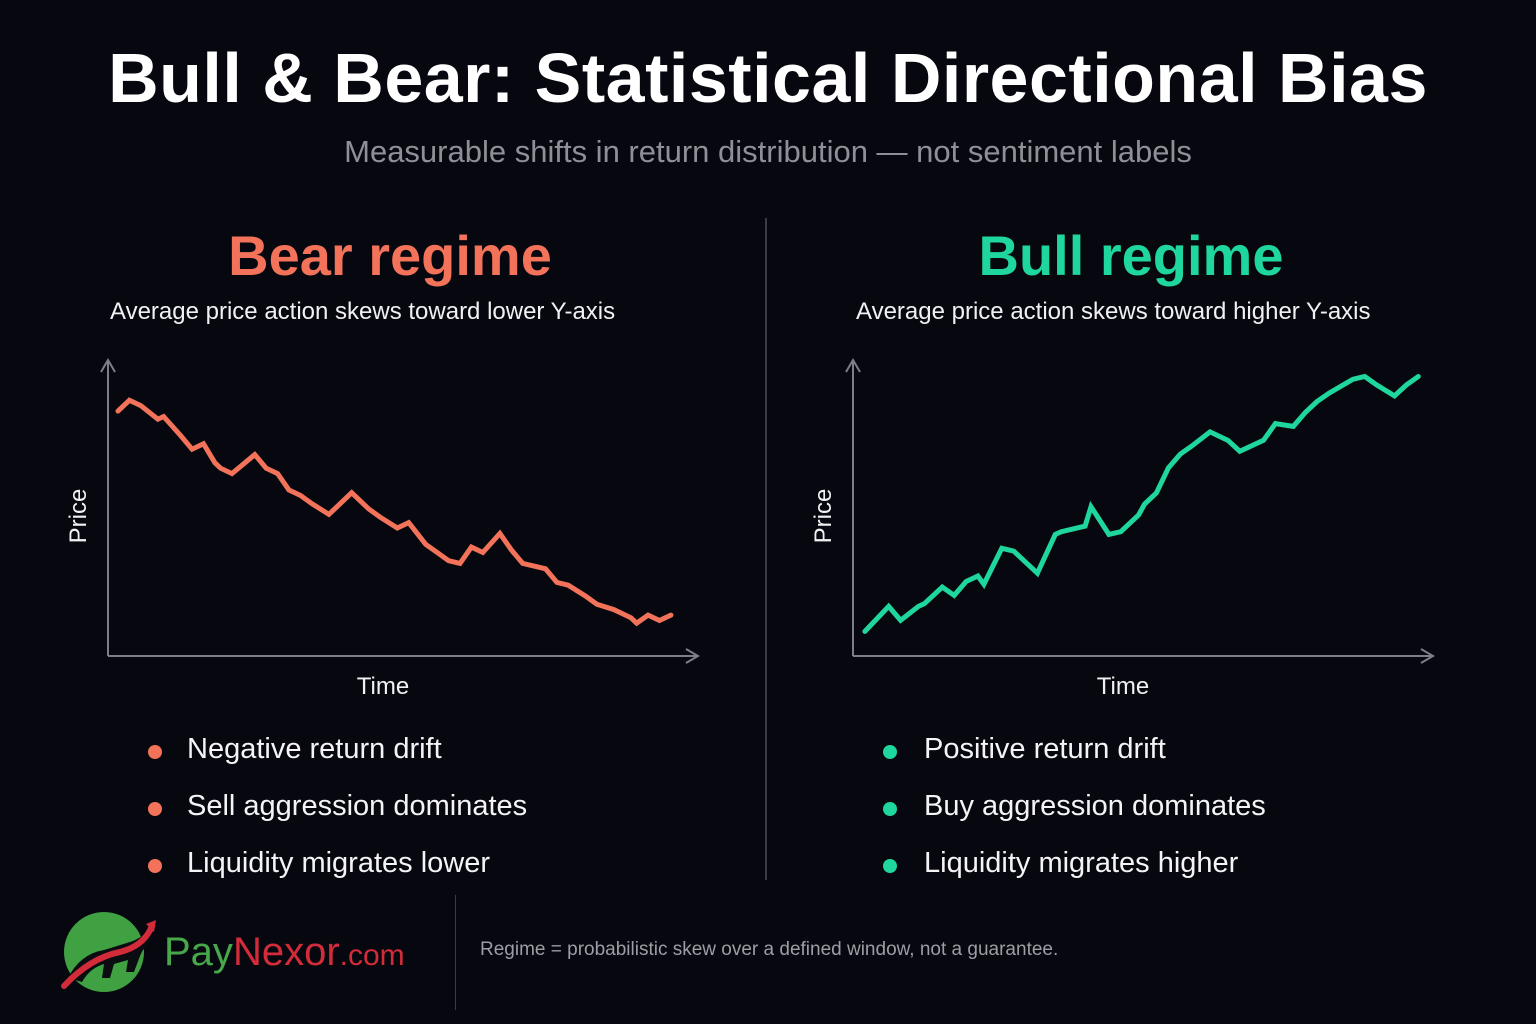 This screenshot has width=1536, height=1024. Describe the element at coordinates (390, 255) in the screenshot. I see `bear-heading: Bear regime` at that location.